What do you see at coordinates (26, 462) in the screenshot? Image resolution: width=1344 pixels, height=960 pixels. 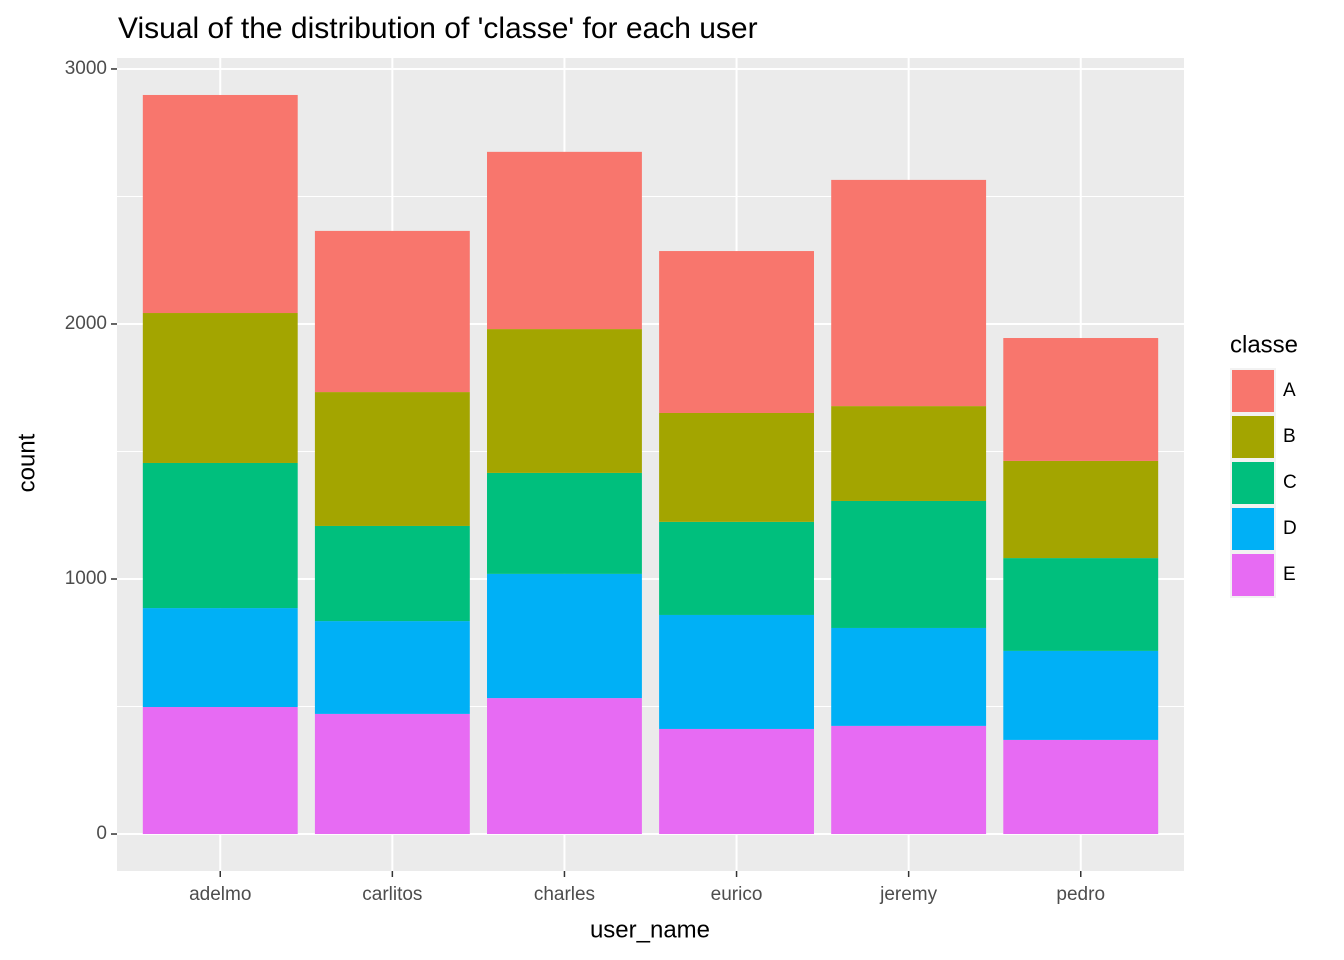 I see `y-axis-label: count` at bounding box center [26, 462].